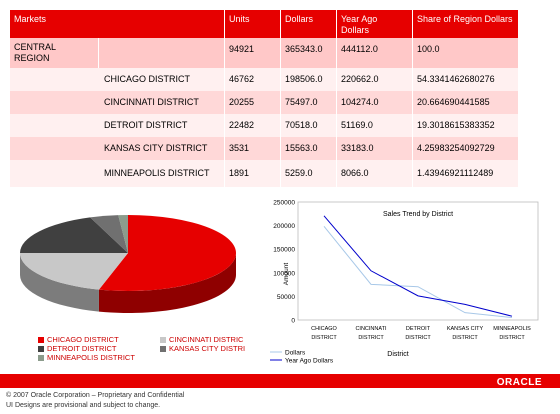 Image resolution: width=560 pixels, height=414 pixels. I want to click on y-tick-label: 200000, so click(284, 226).